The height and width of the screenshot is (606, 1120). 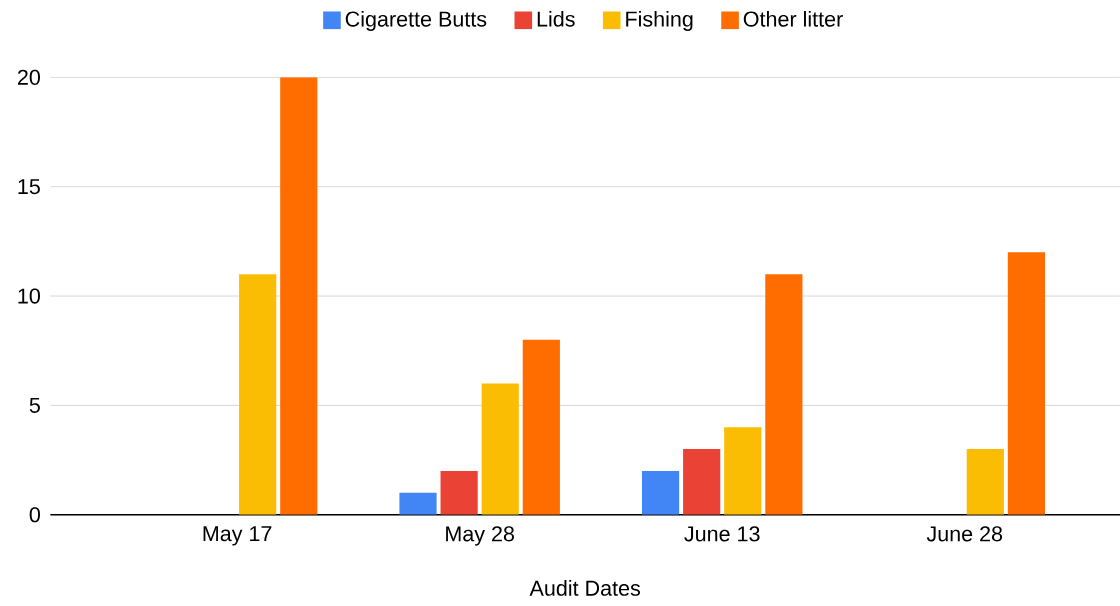 I want to click on legend-label: Lids, so click(x=556, y=19).